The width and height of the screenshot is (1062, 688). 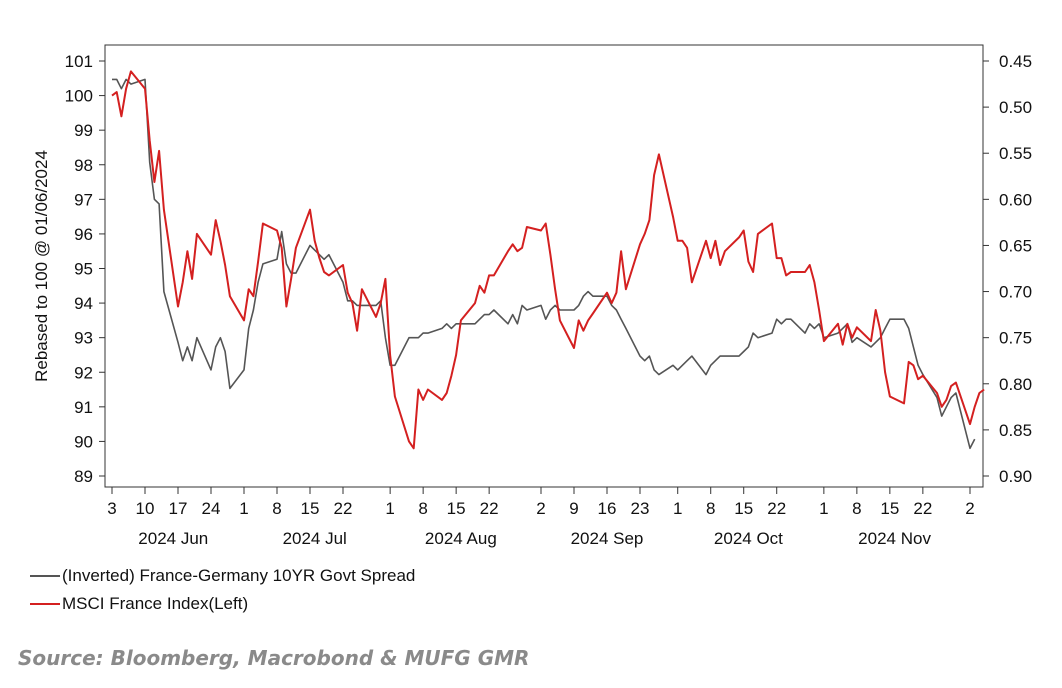 I want to click on x-month-label: 2024 Sep, so click(x=607, y=538).